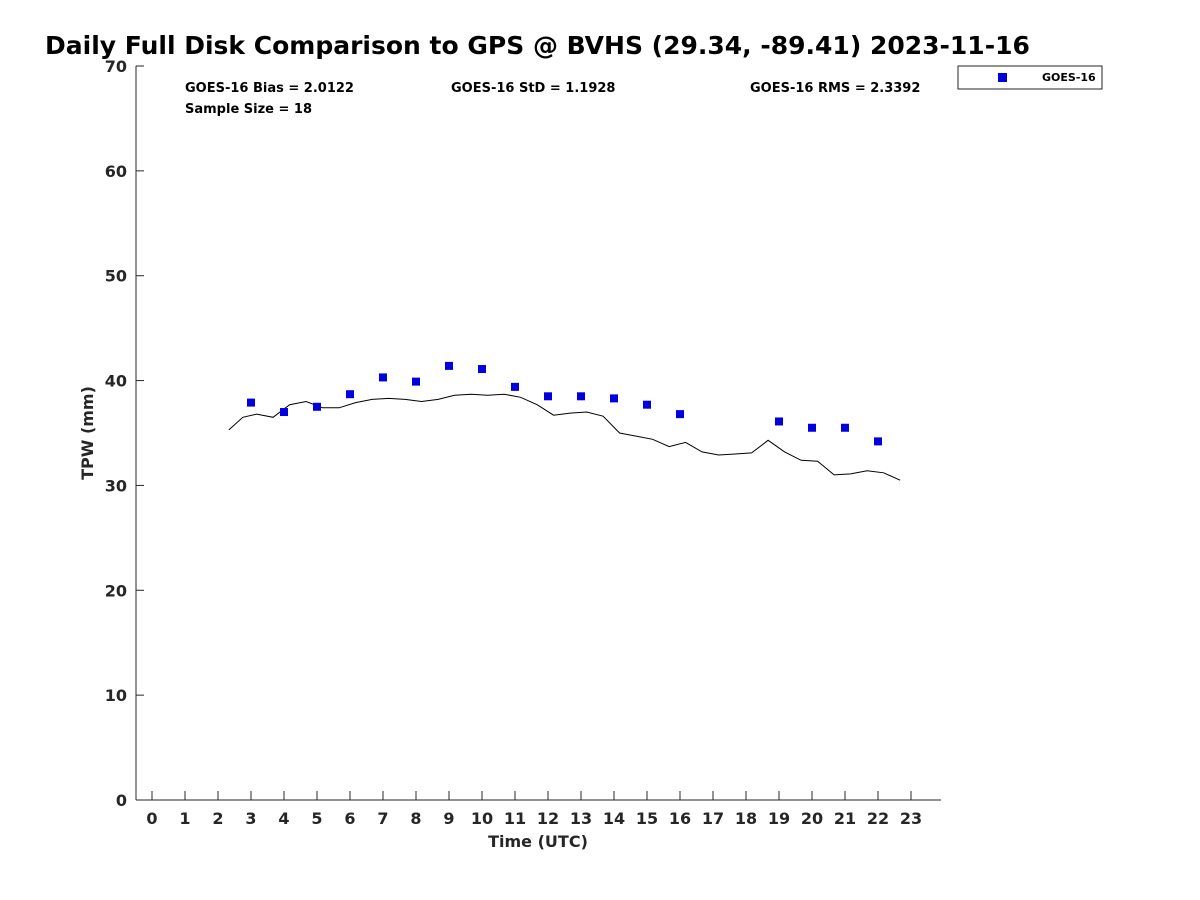  Describe the element at coordinates (151, 818) in the screenshot. I see `x-tick-label: 0` at that location.